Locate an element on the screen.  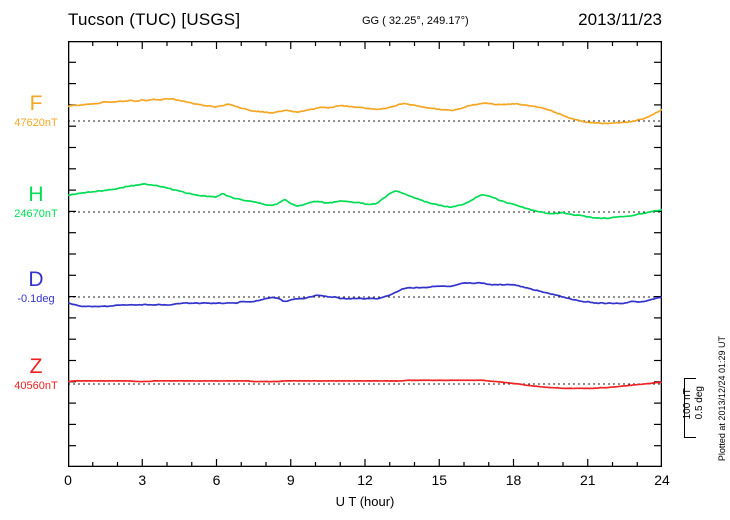
x-tick-18: 18 is located at coordinates (513, 480).